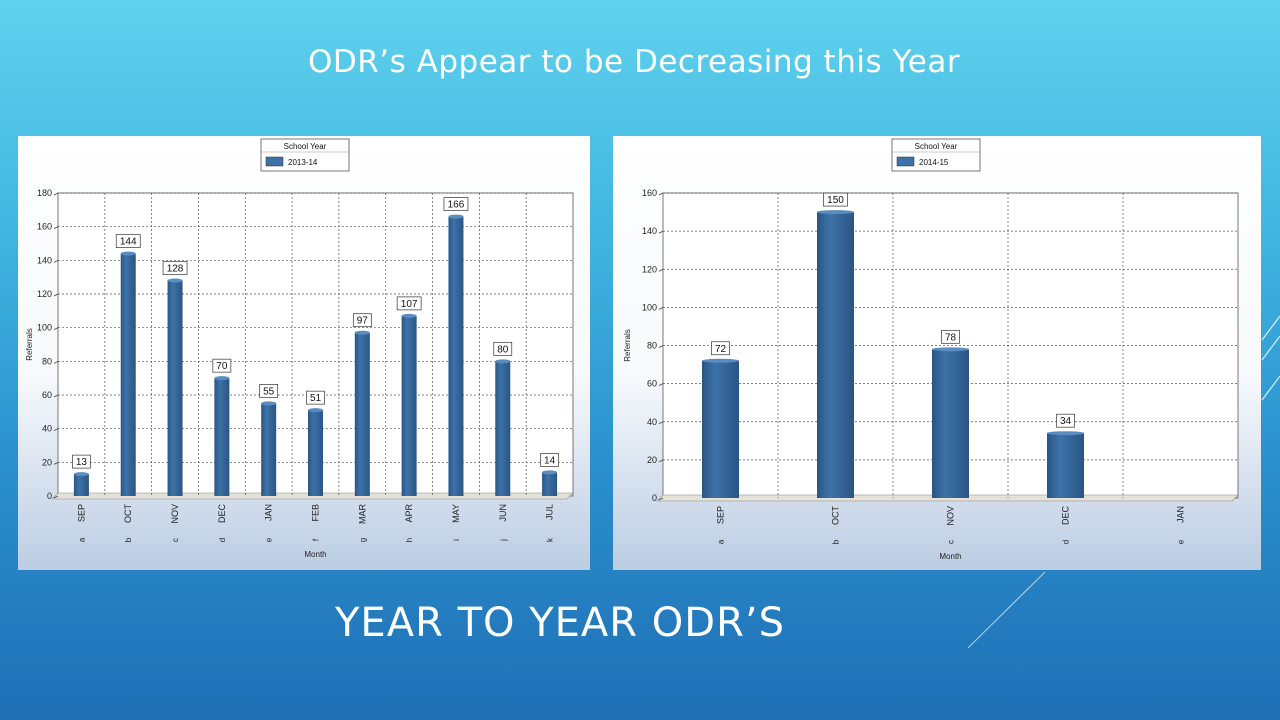 The width and height of the screenshot is (1280, 720). I want to click on x-category-letter: i, so click(456, 540).